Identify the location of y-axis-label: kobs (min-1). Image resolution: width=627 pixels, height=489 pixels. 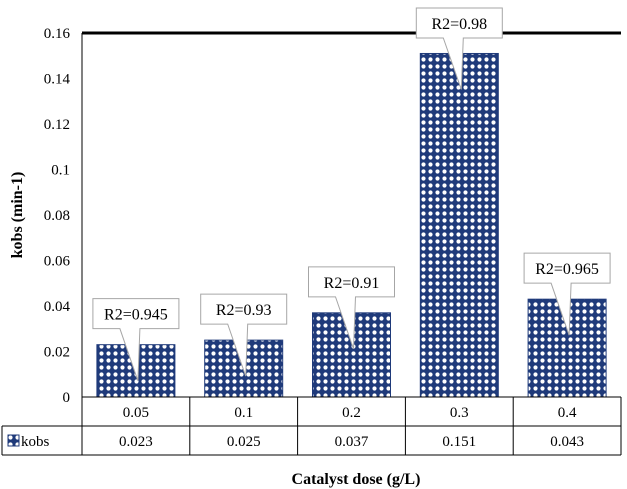
(17, 215).